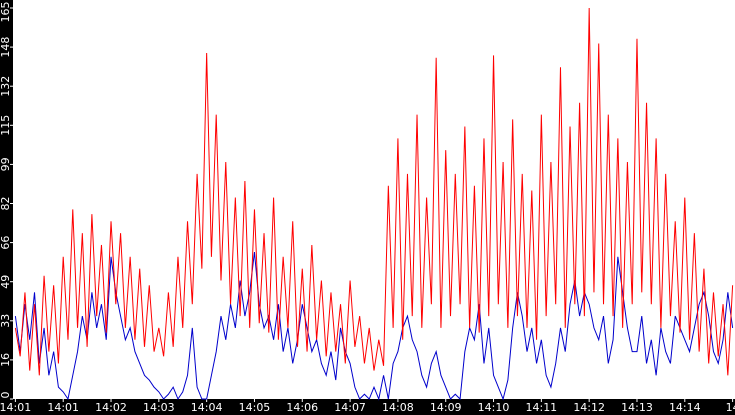  Describe the element at coordinates (6, 395) in the screenshot. I see `y-tick-label: 0` at that location.